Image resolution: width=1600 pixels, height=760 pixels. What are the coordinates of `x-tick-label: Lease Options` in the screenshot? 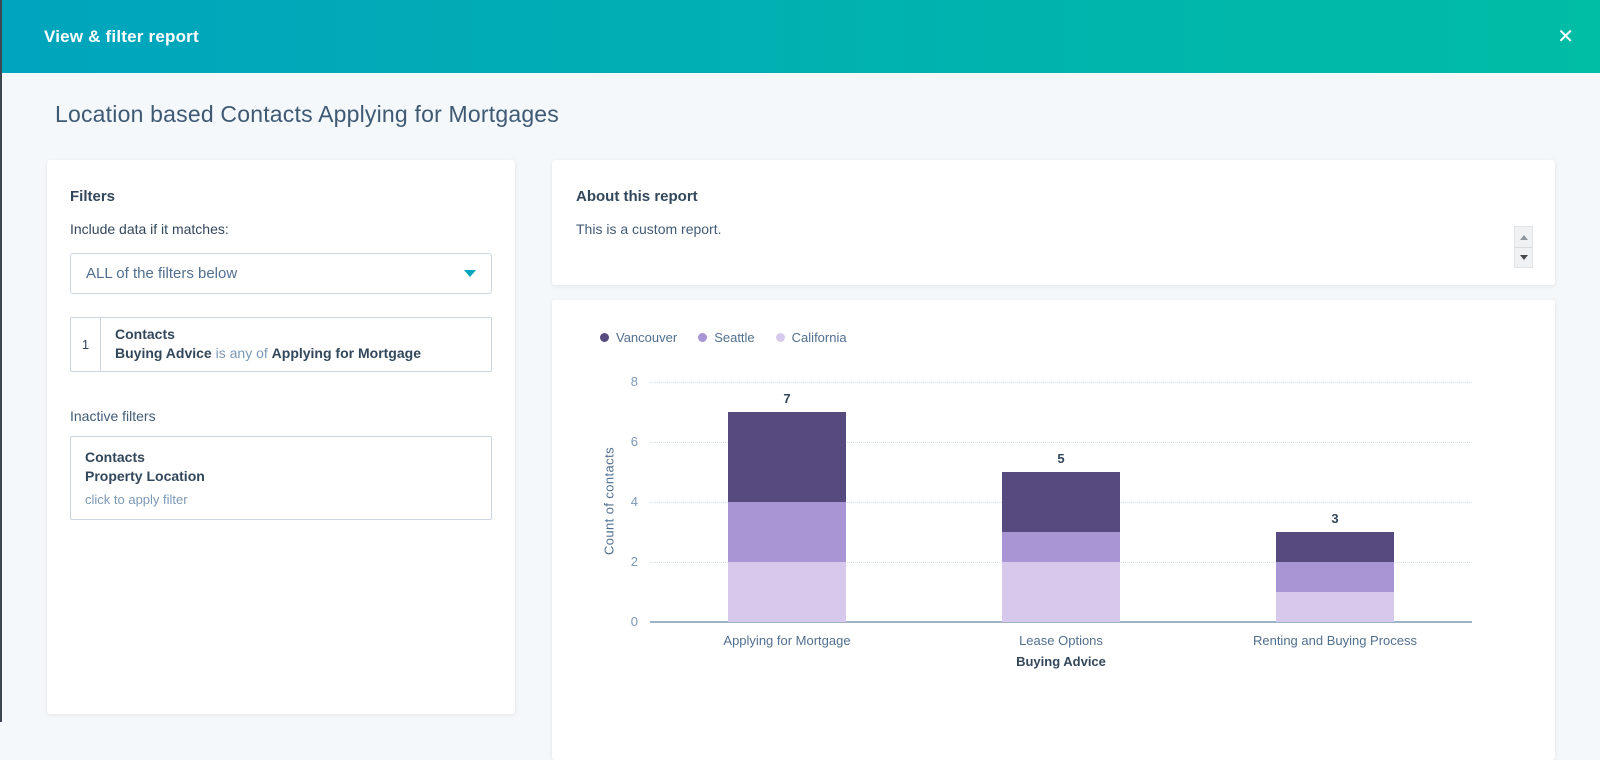 It's located at (1061, 640).